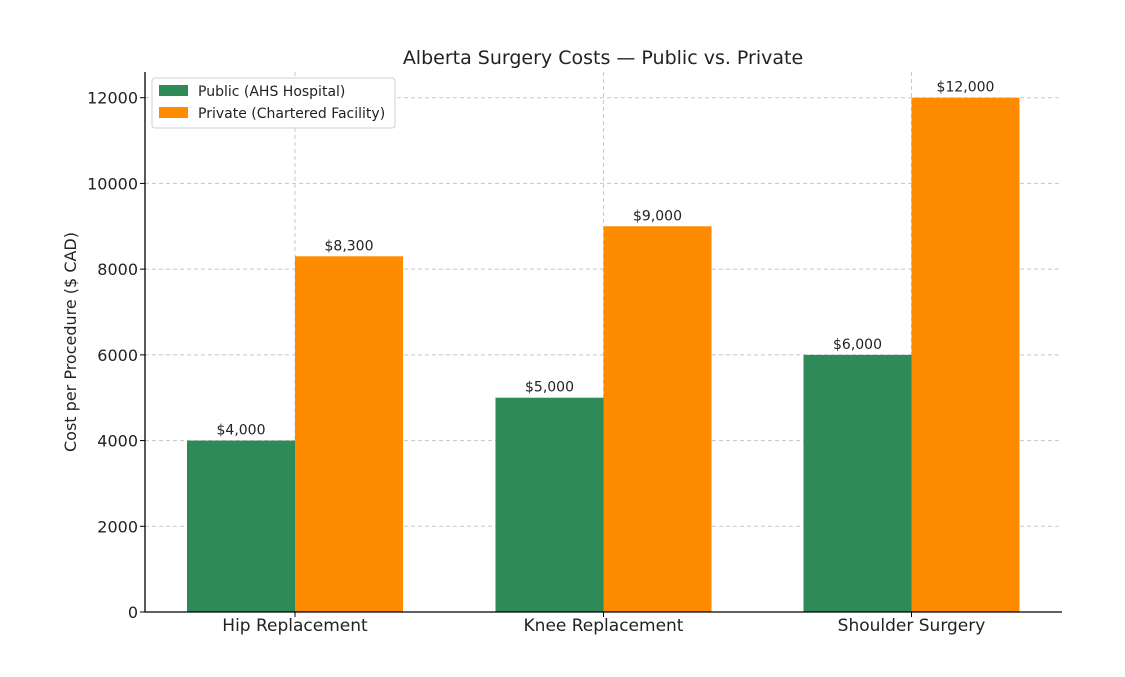  Describe the element at coordinates (117, 441) in the screenshot. I see `y-tick-label: 4000` at that location.